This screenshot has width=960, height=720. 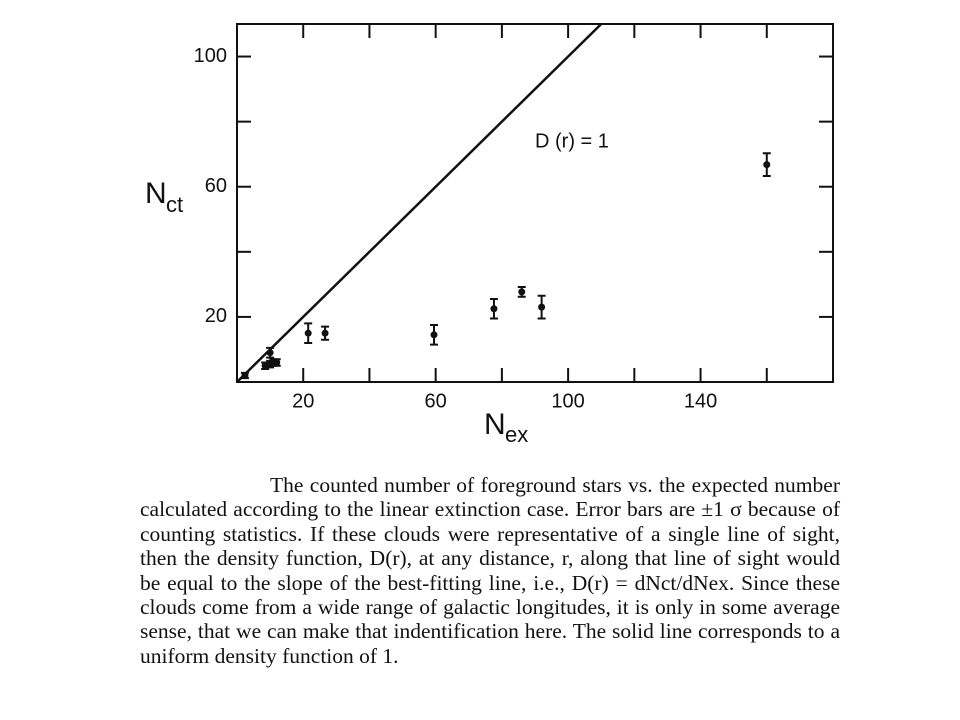 What do you see at coordinates (516, 434) in the screenshot?
I see `x-label-sub: ex` at bounding box center [516, 434].